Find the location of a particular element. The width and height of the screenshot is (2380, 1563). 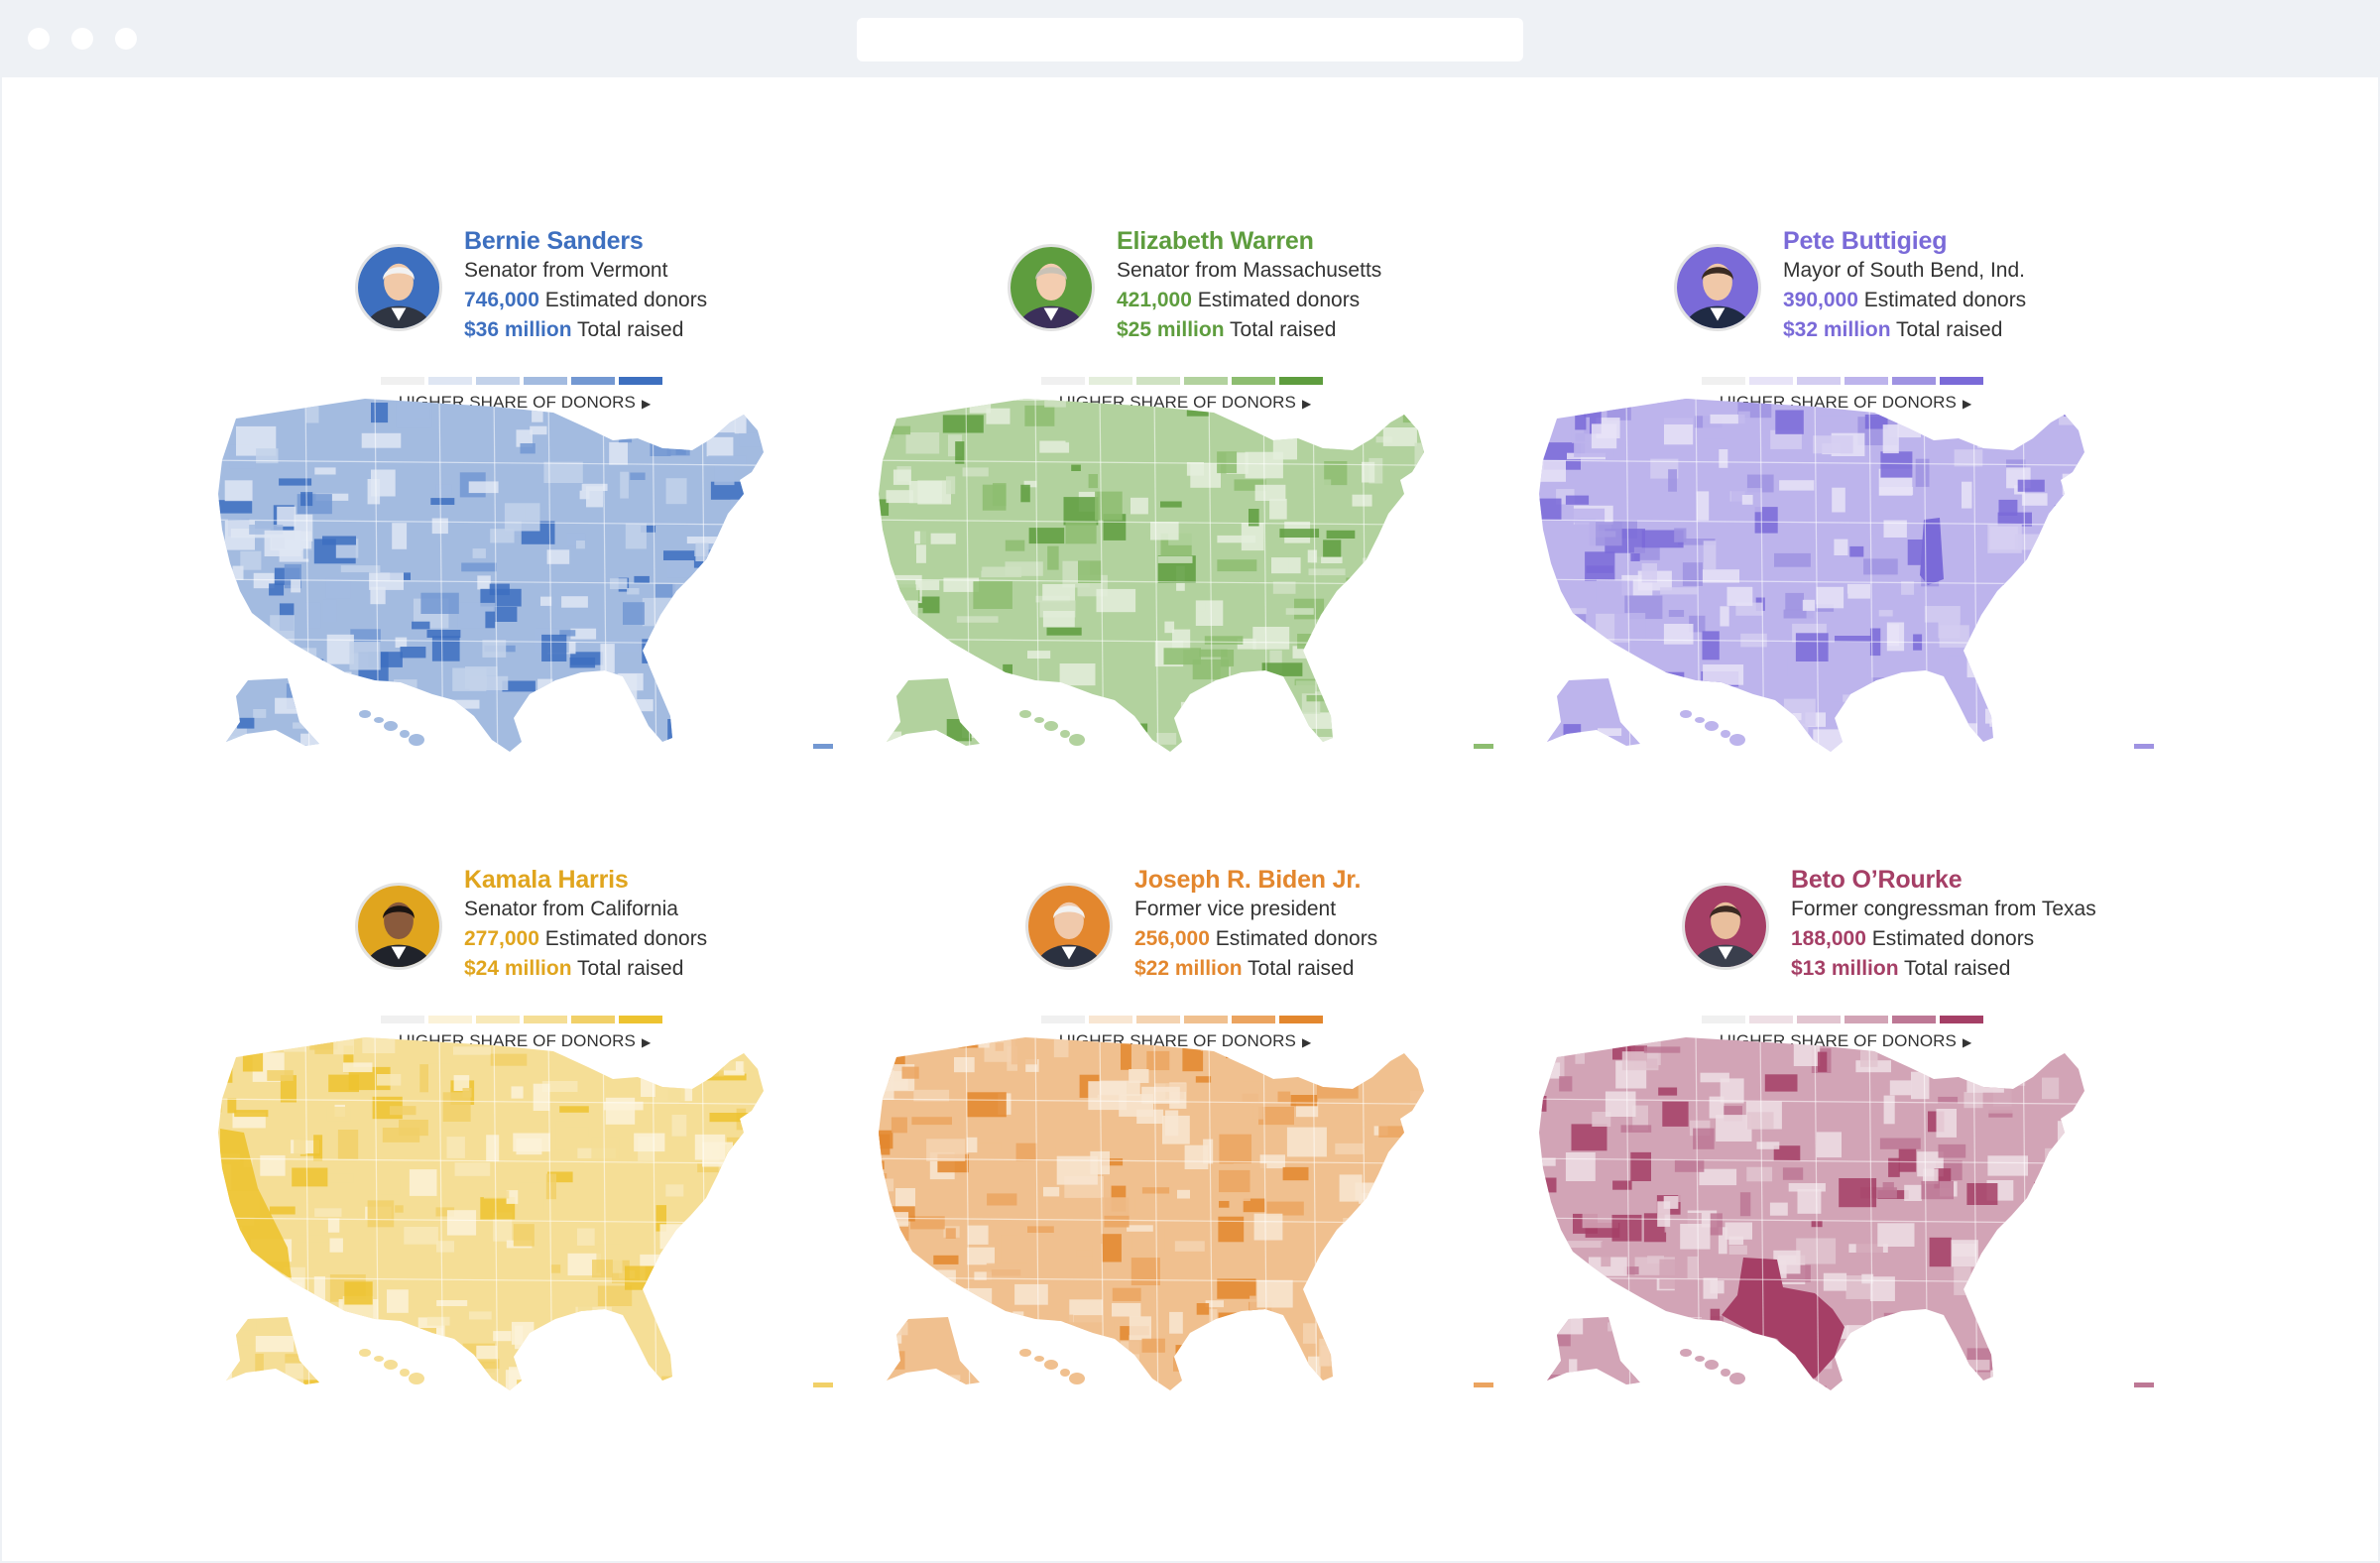

donor-count-line: 277,000 Estimated donors is located at coordinates (585, 939).